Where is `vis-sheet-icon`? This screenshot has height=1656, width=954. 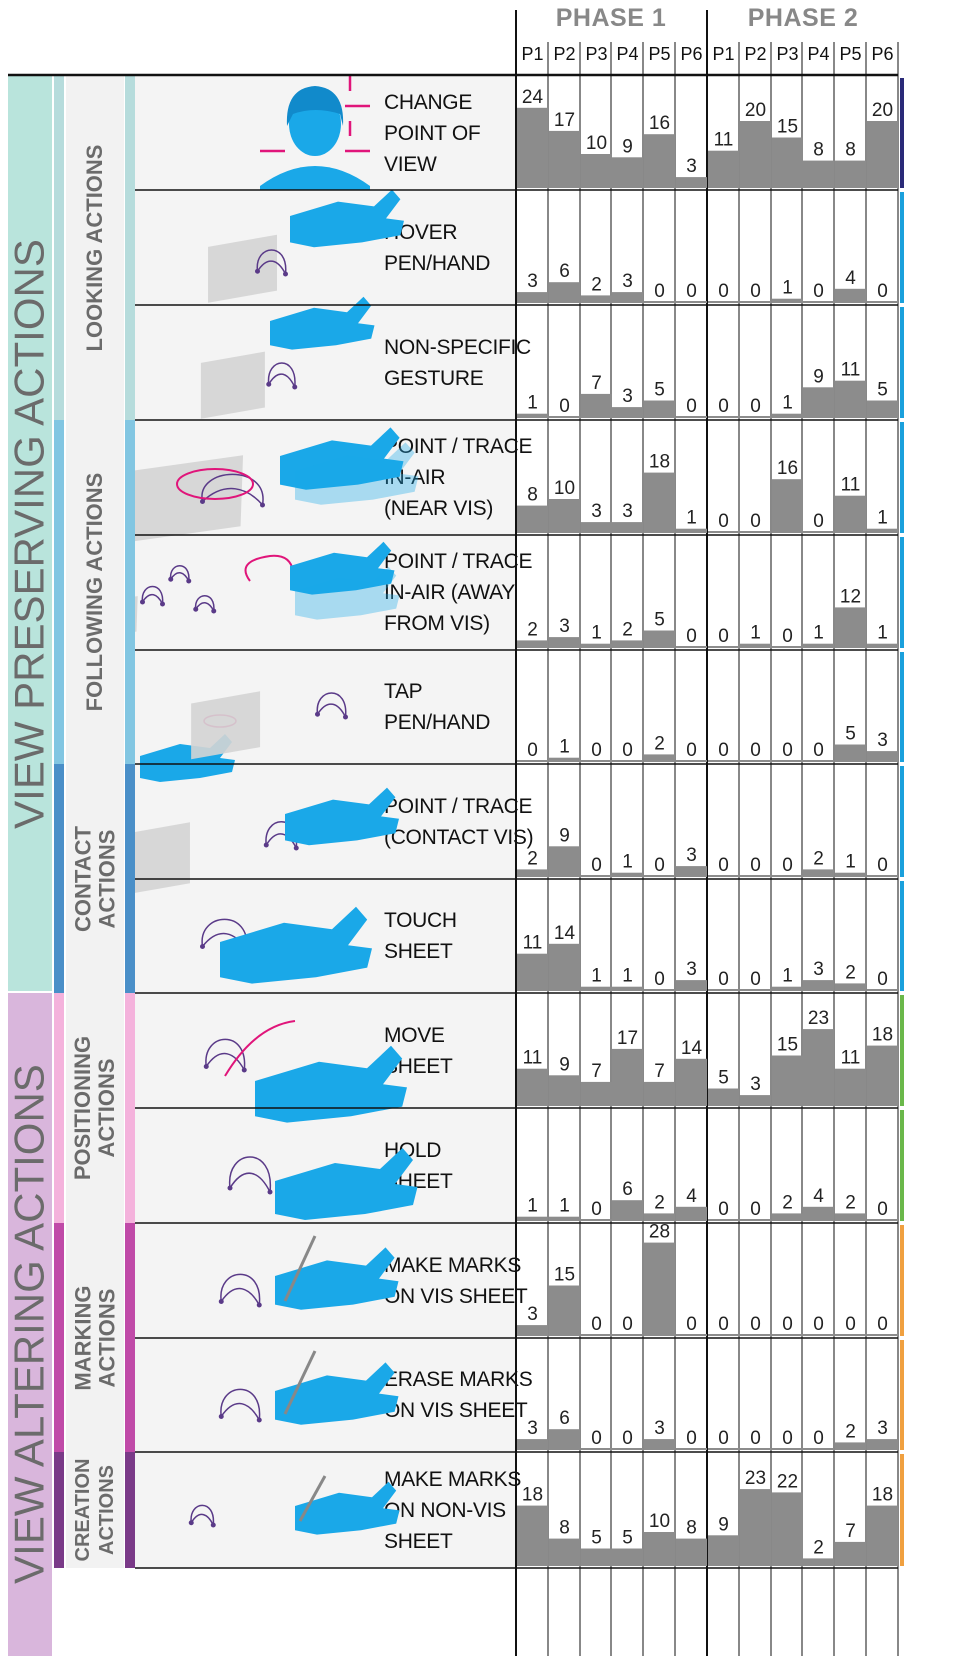 vis-sheet-icon is located at coordinates (226, 725).